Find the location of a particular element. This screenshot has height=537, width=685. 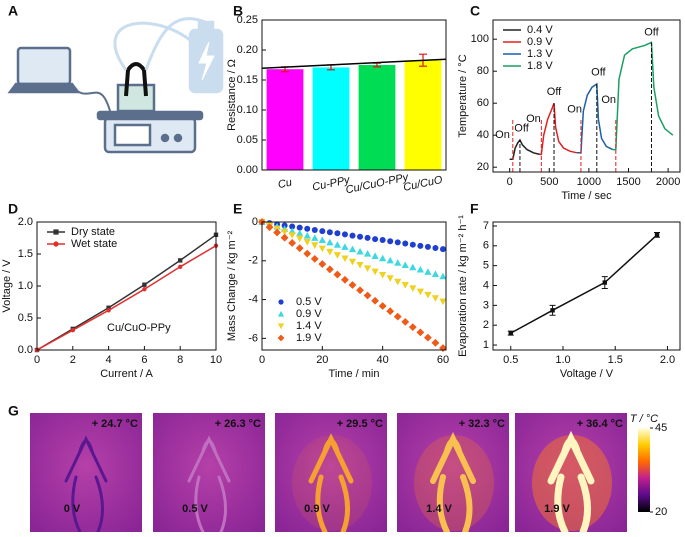

y-tick-label: 6 is located at coordinates (486, 246).